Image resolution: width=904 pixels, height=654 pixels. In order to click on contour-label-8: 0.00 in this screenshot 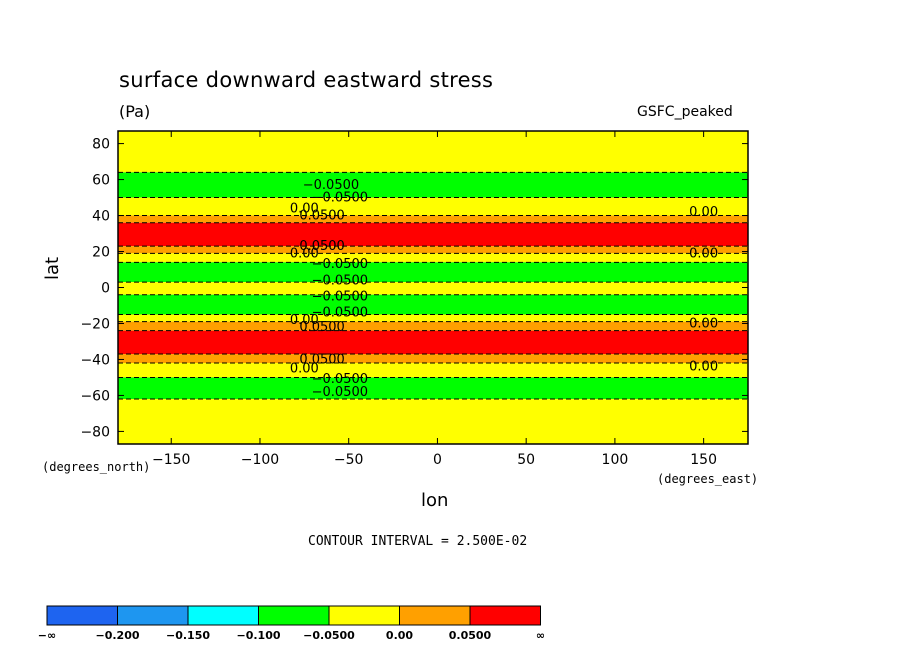, I will do `click(703, 253)`.